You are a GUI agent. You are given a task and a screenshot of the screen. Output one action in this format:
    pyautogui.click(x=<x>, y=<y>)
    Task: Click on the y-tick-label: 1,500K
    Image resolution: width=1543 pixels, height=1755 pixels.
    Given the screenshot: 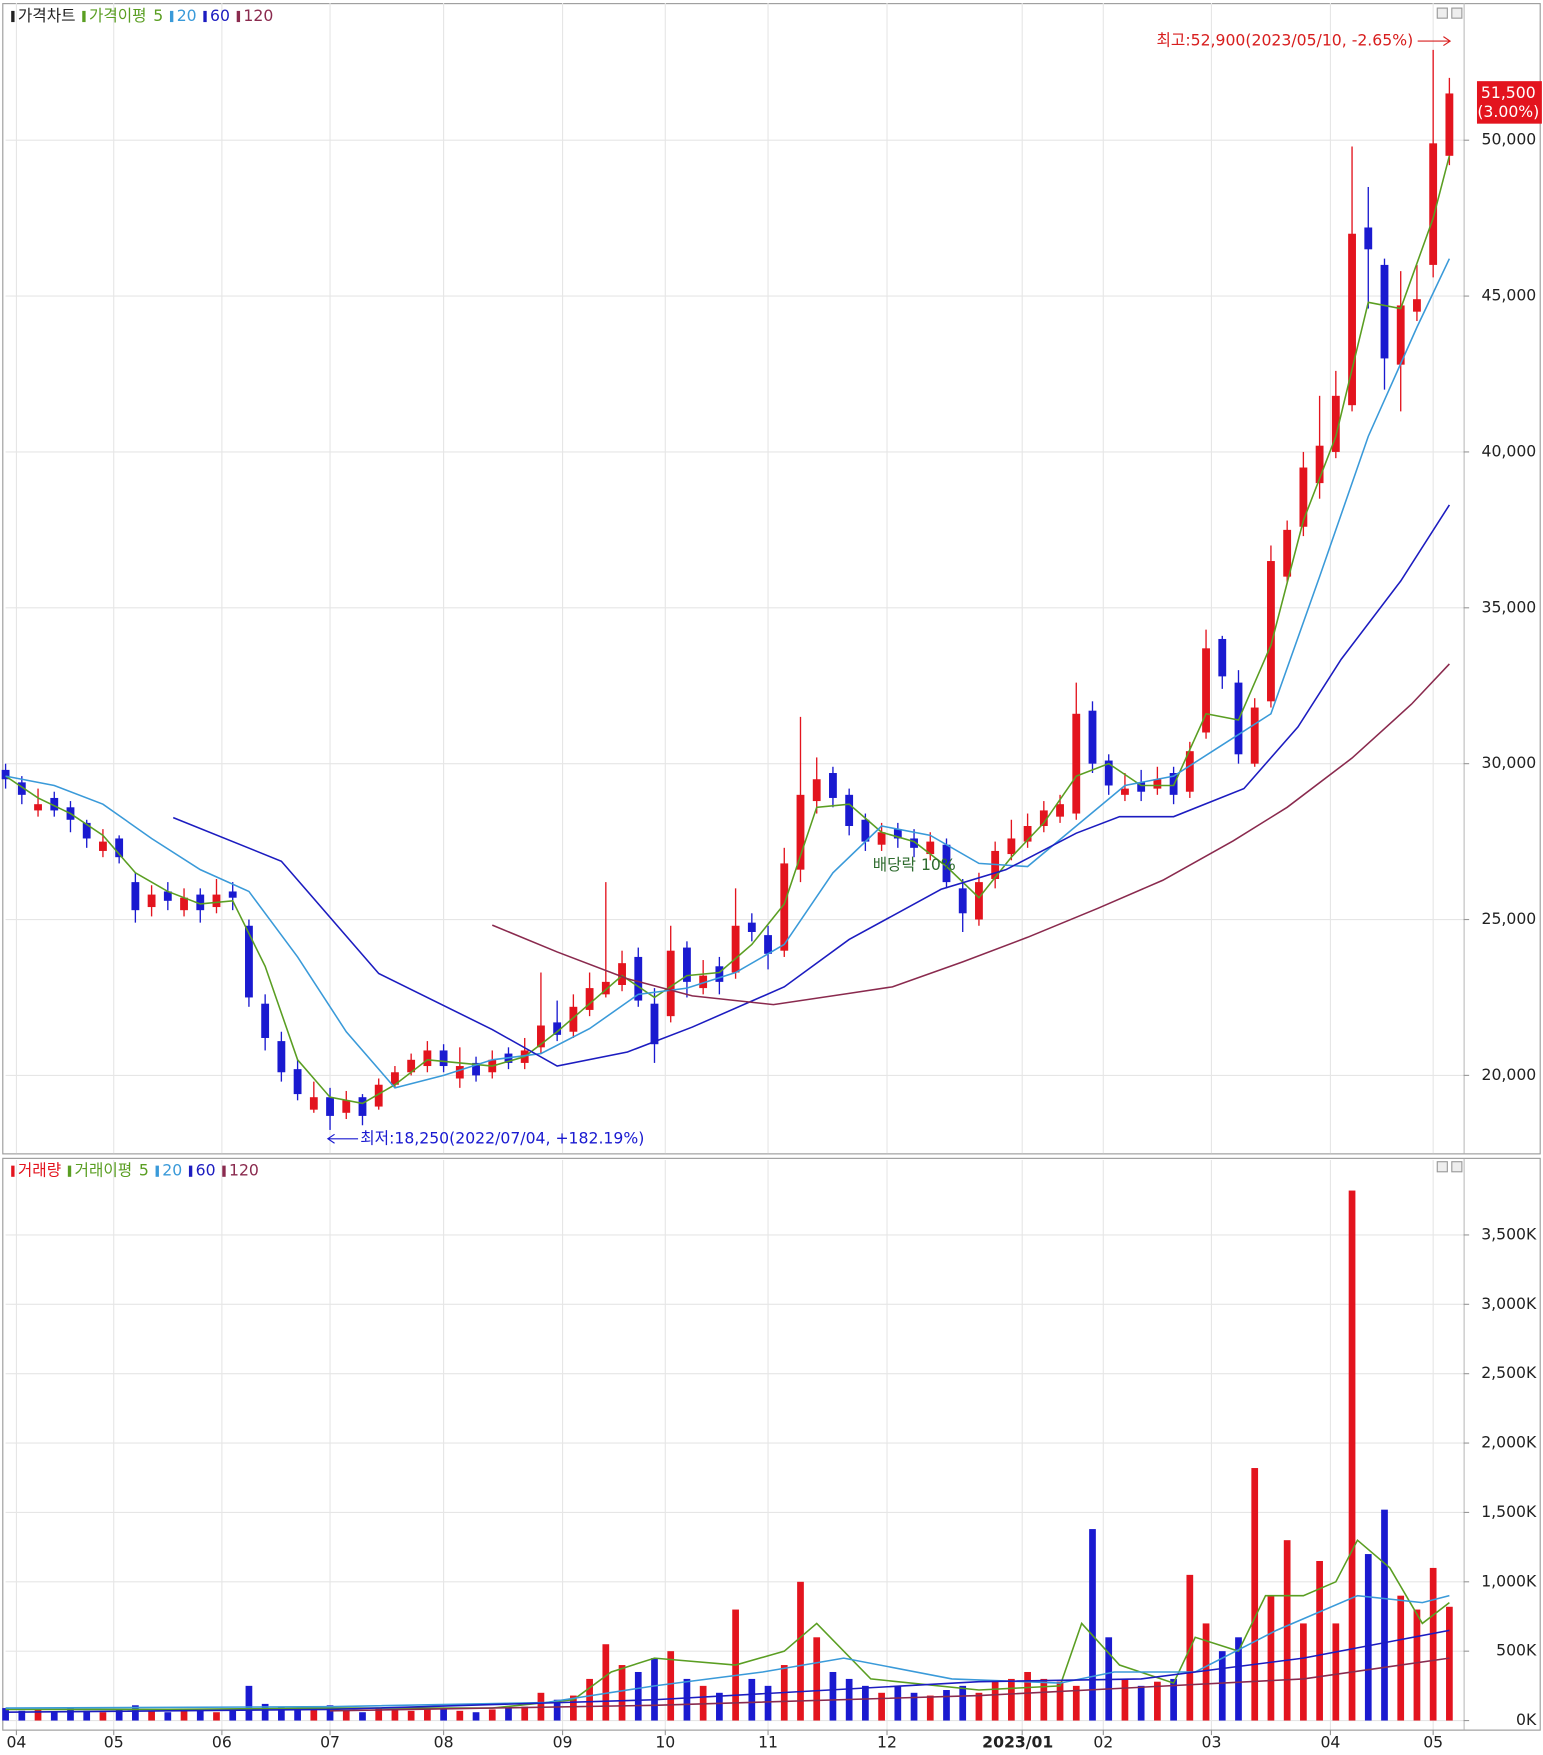 What is the action you would take?
    pyautogui.click(x=1509, y=1511)
    